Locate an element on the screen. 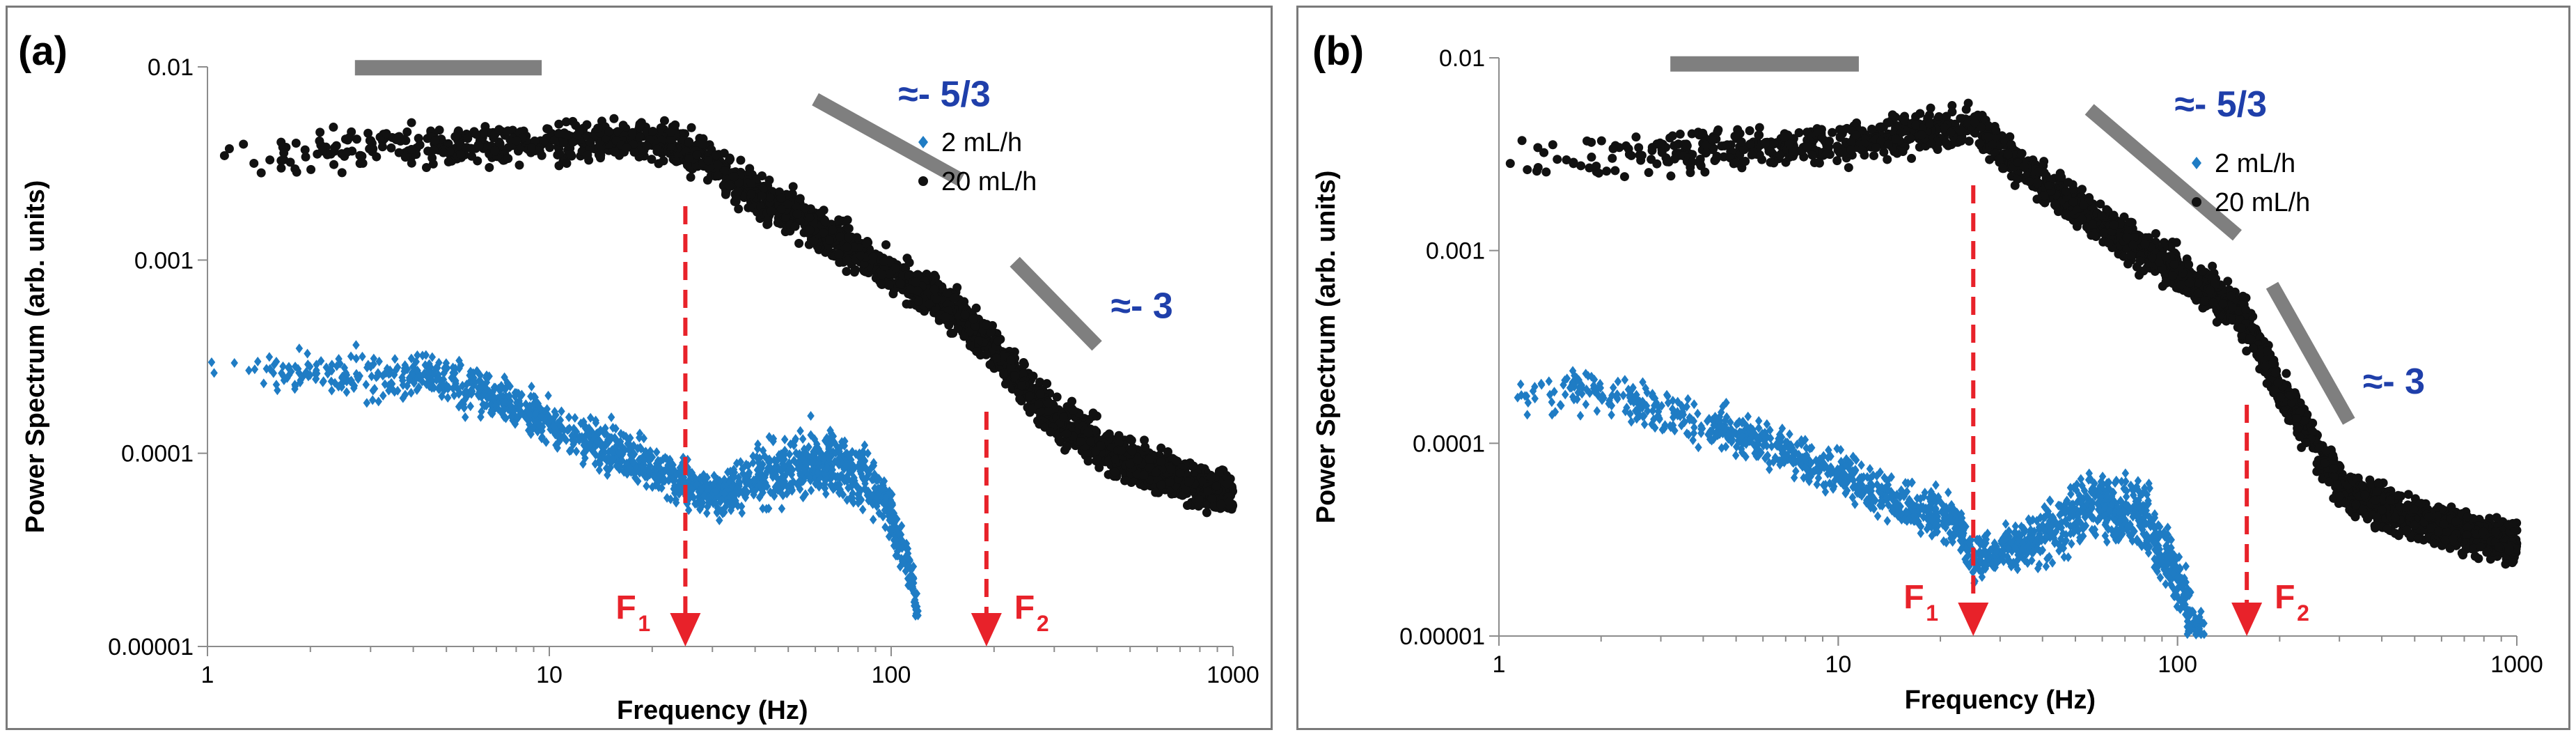  marker-arrow-f1 is located at coordinates (685, 629).